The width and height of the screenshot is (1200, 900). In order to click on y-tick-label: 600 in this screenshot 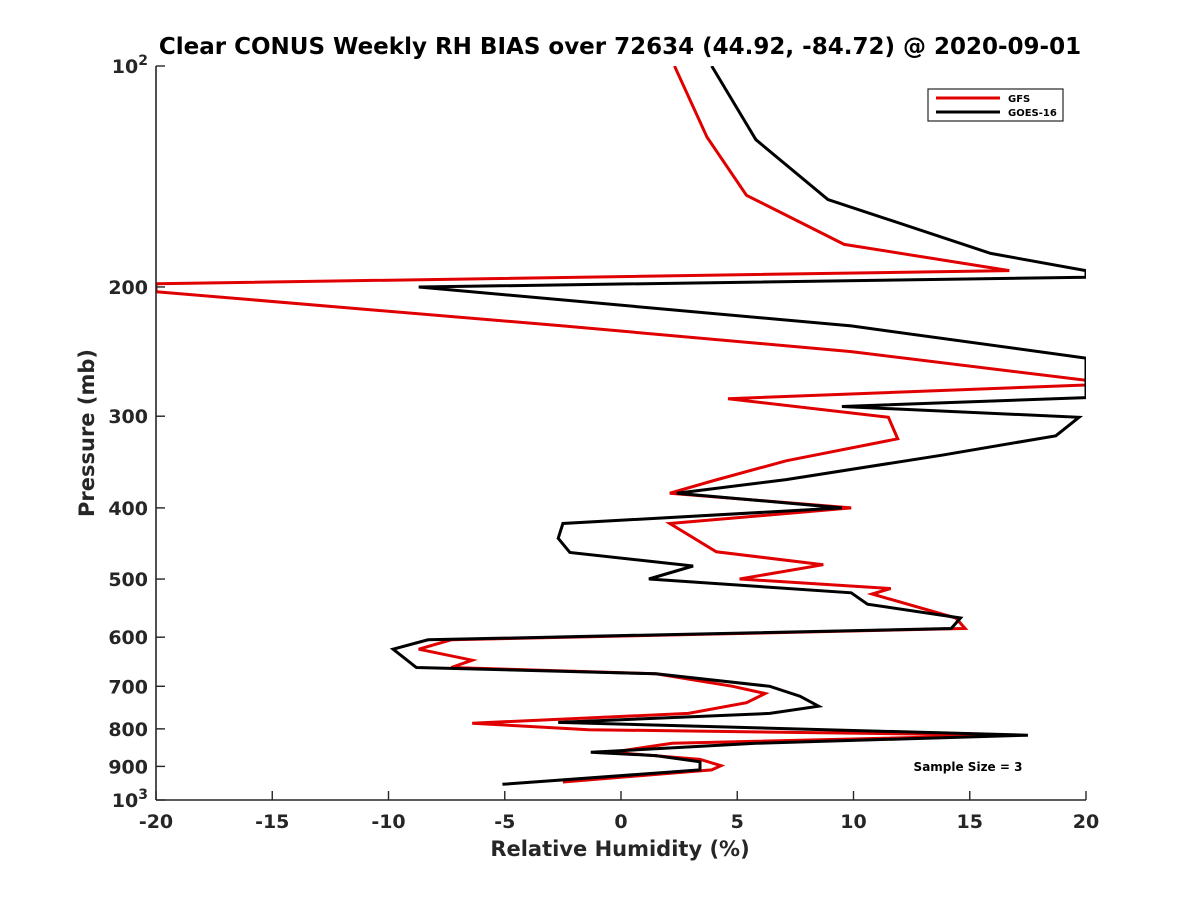, I will do `click(128, 638)`.